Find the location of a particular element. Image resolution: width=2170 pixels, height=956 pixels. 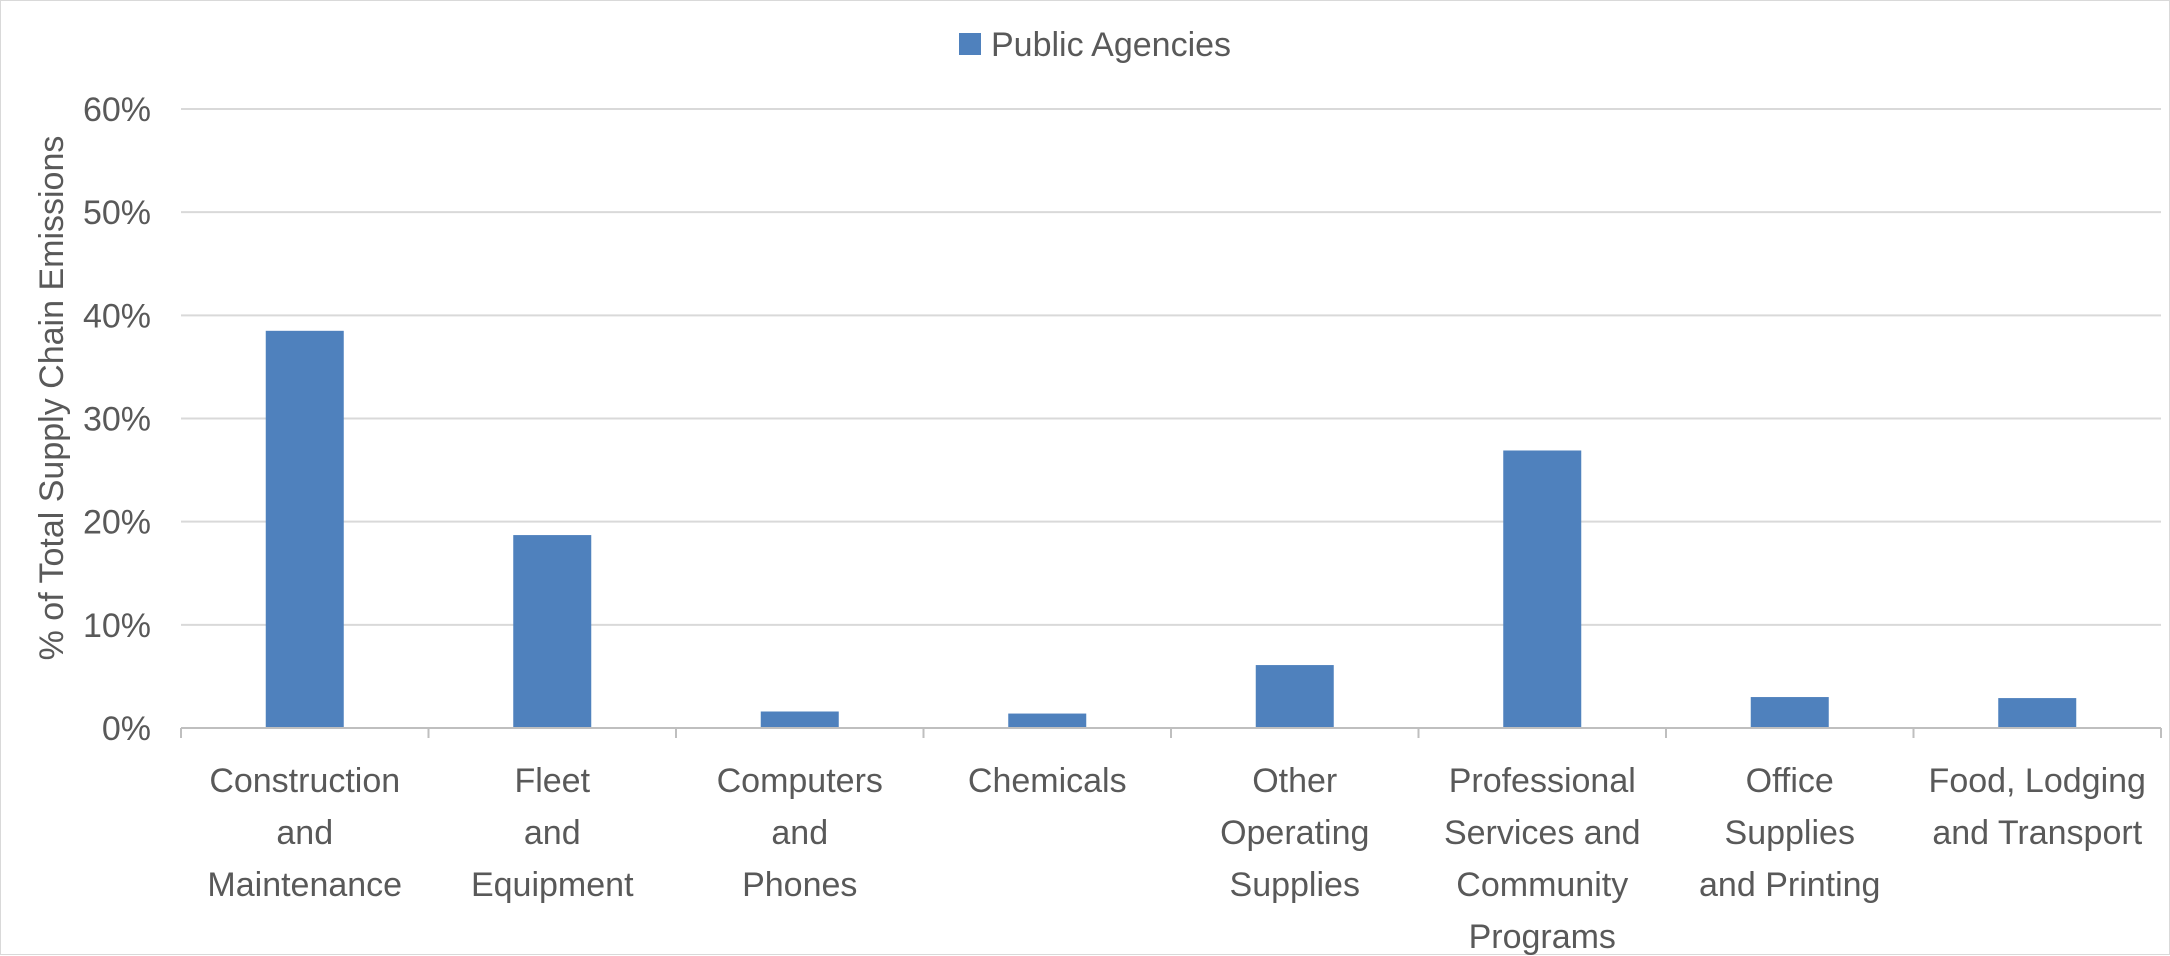

y-tick-label: 60% is located at coordinates (117, 110).